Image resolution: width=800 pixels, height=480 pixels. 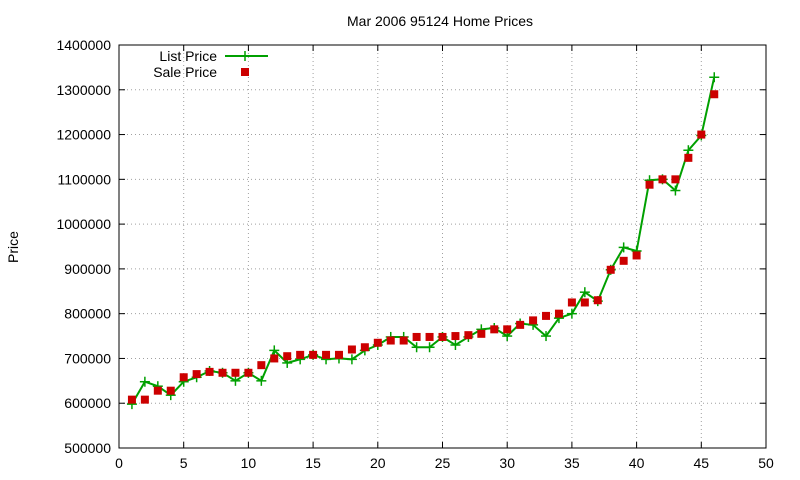 I want to click on y-tick-label: 1200000, so click(x=83, y=135).